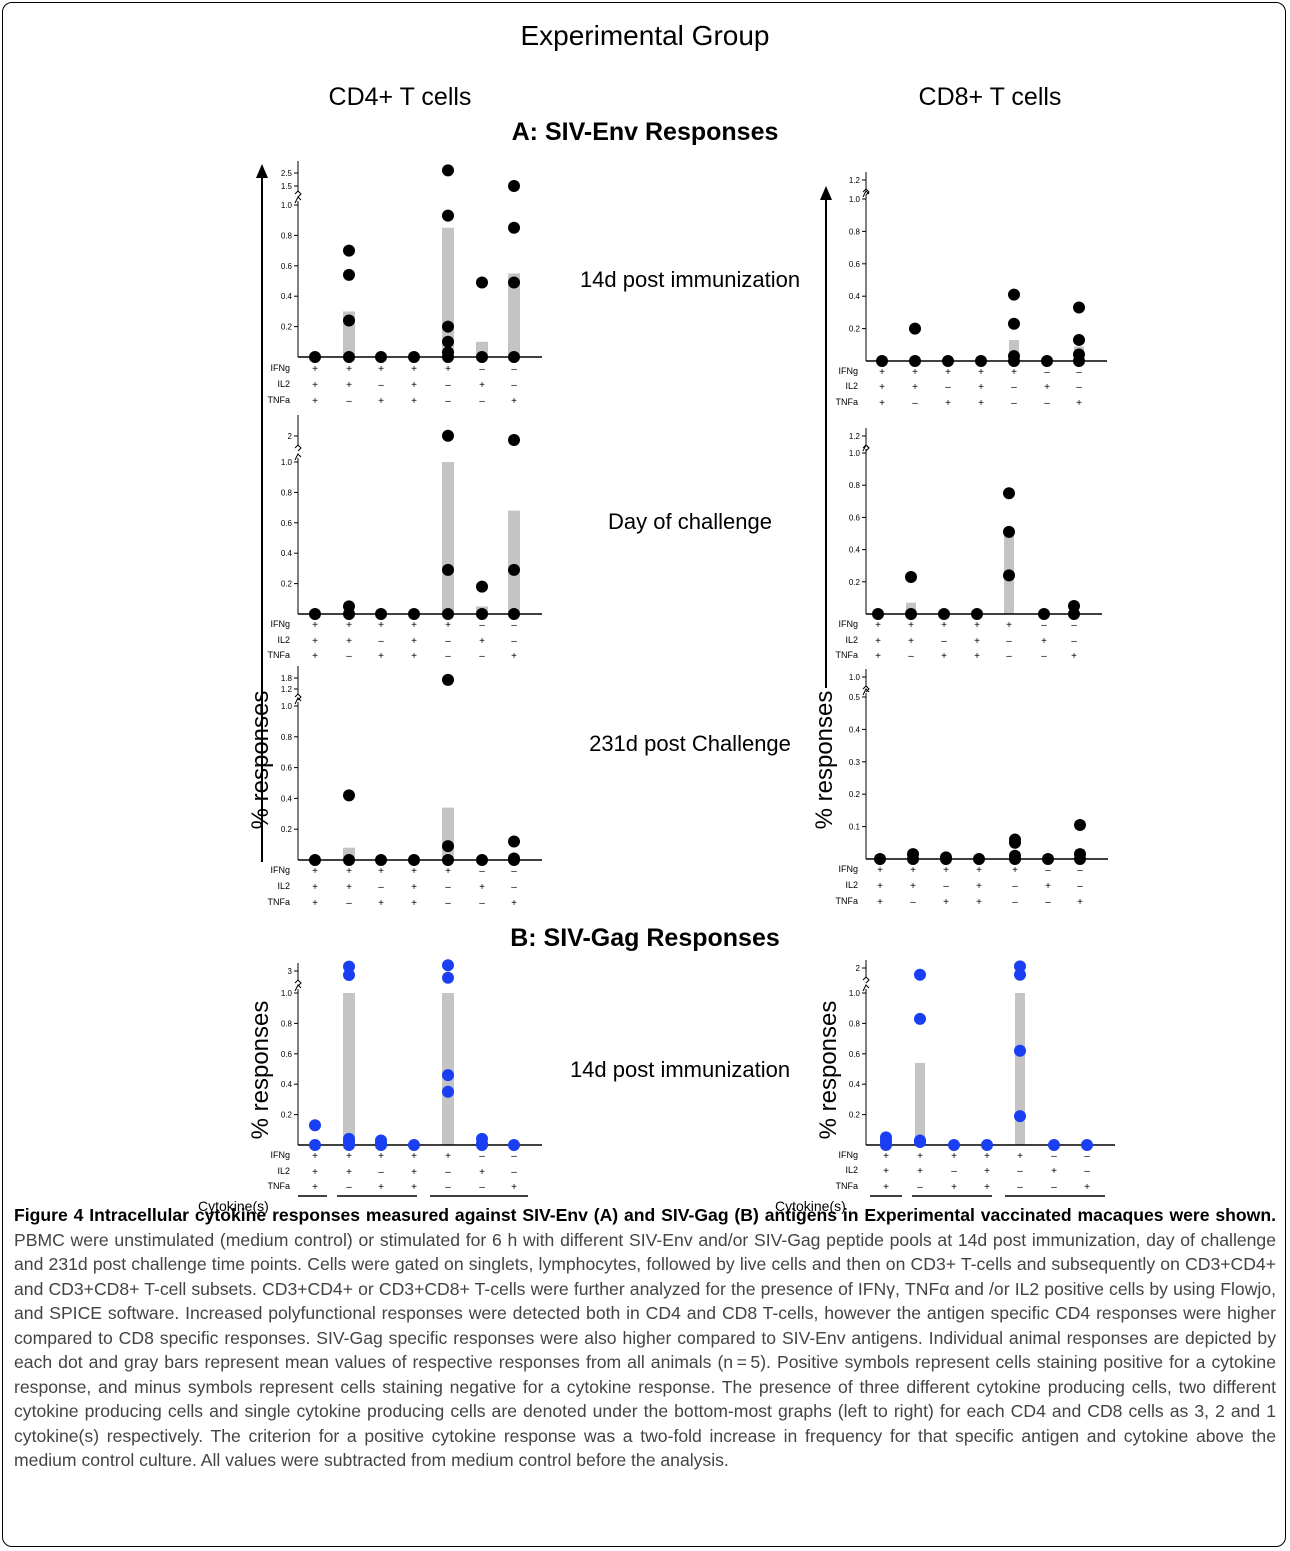 This screenshot has width=1290, height=1551. What do you see at coordinates (866, 448) in the screenshot?
I see `panel-5-axis-break-high` at bounding box center [866, 448].